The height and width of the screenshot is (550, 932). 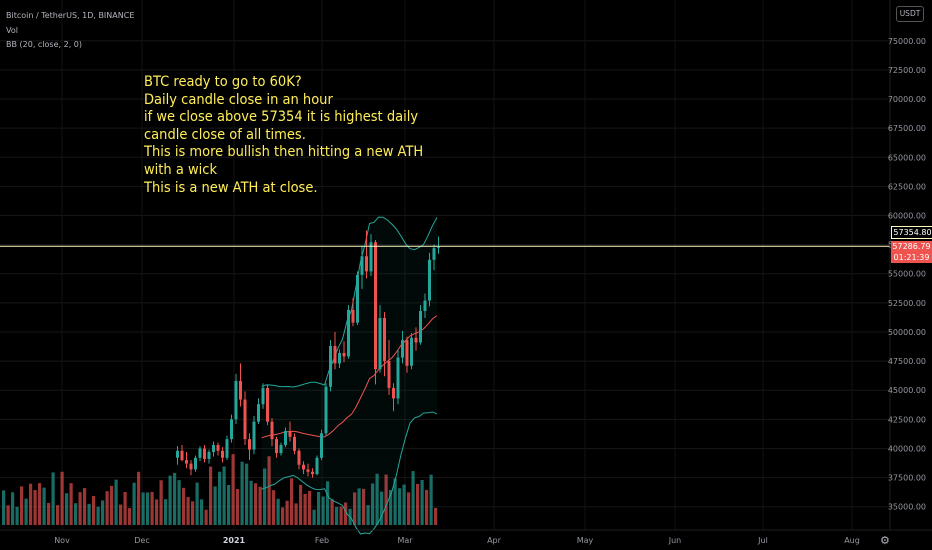 I want to click on last-price-value: 57286.79, so click(x=911, y=246).